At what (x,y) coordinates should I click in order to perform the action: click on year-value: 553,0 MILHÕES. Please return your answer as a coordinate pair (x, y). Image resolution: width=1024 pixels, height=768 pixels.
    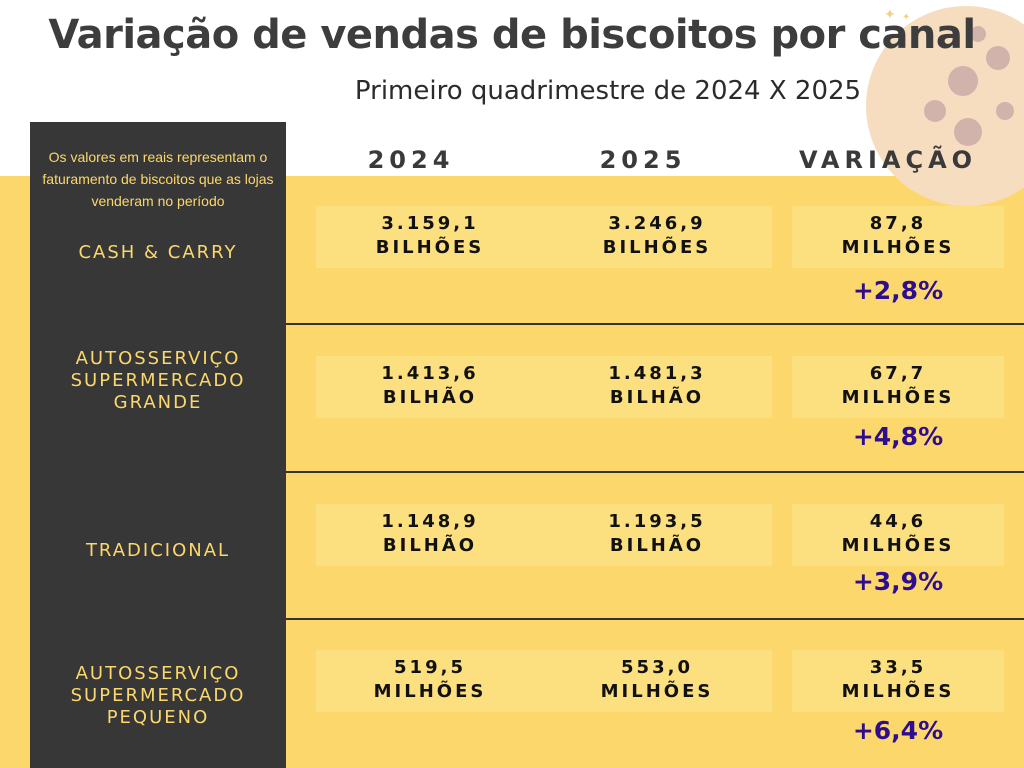
    Looking at the image, I should click on (657, 680).